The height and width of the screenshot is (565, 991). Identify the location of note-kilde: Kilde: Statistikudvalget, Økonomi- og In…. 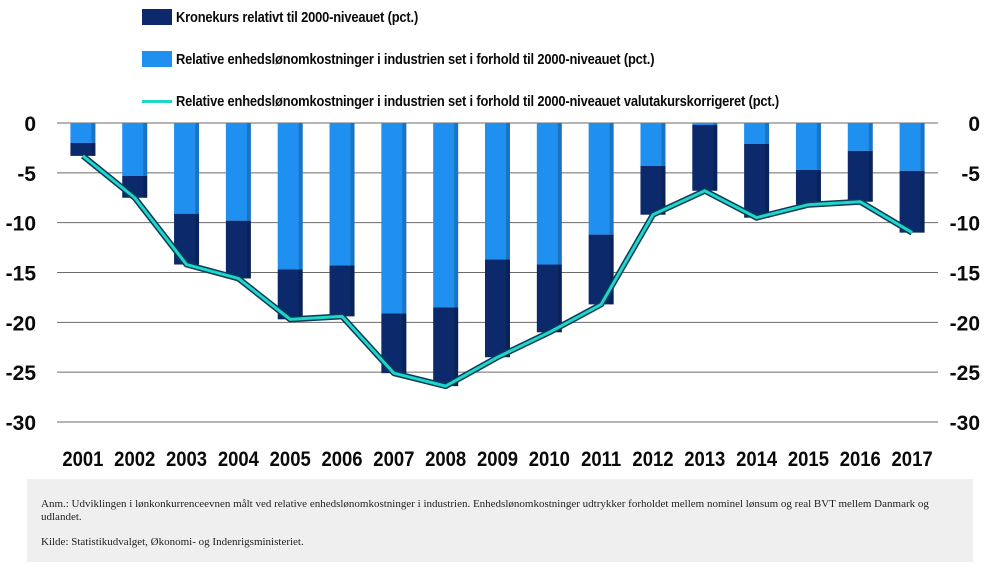
(172, 542).